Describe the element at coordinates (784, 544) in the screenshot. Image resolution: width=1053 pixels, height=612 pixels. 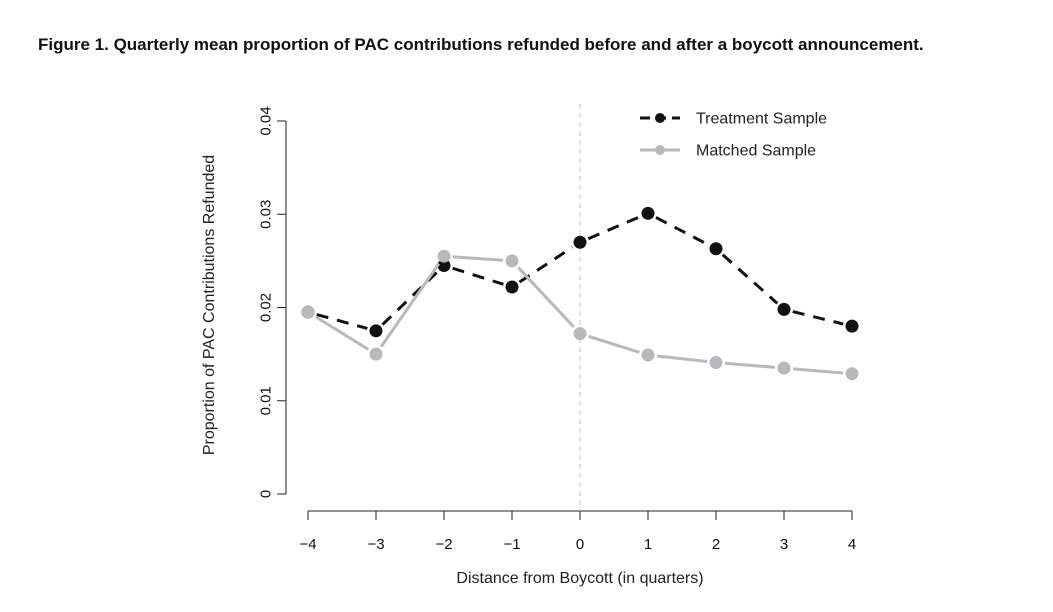
I see `x-tick-label: 3` at that location.